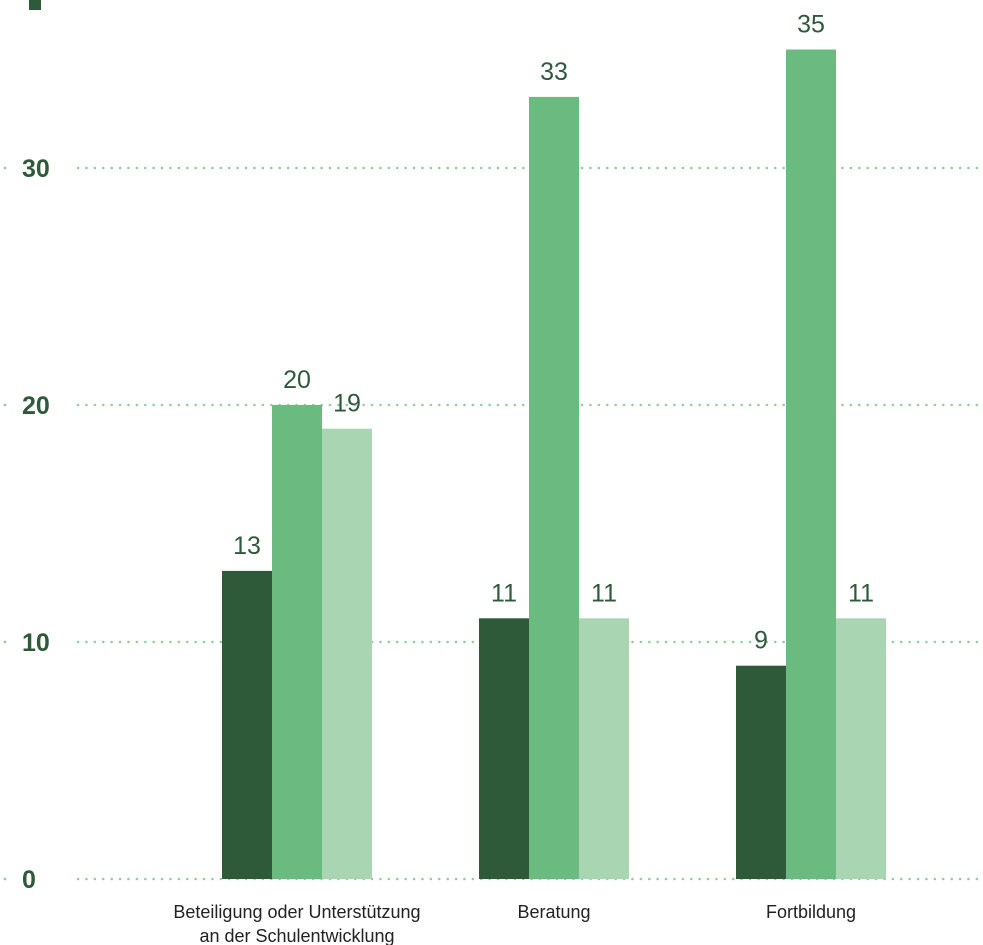 The height and width of the screenshot is (945, 983). What do you see at coordinates (247, 546) in the screenshot?
I see `bar-value-label: 13` at bounding box center [247, 546].